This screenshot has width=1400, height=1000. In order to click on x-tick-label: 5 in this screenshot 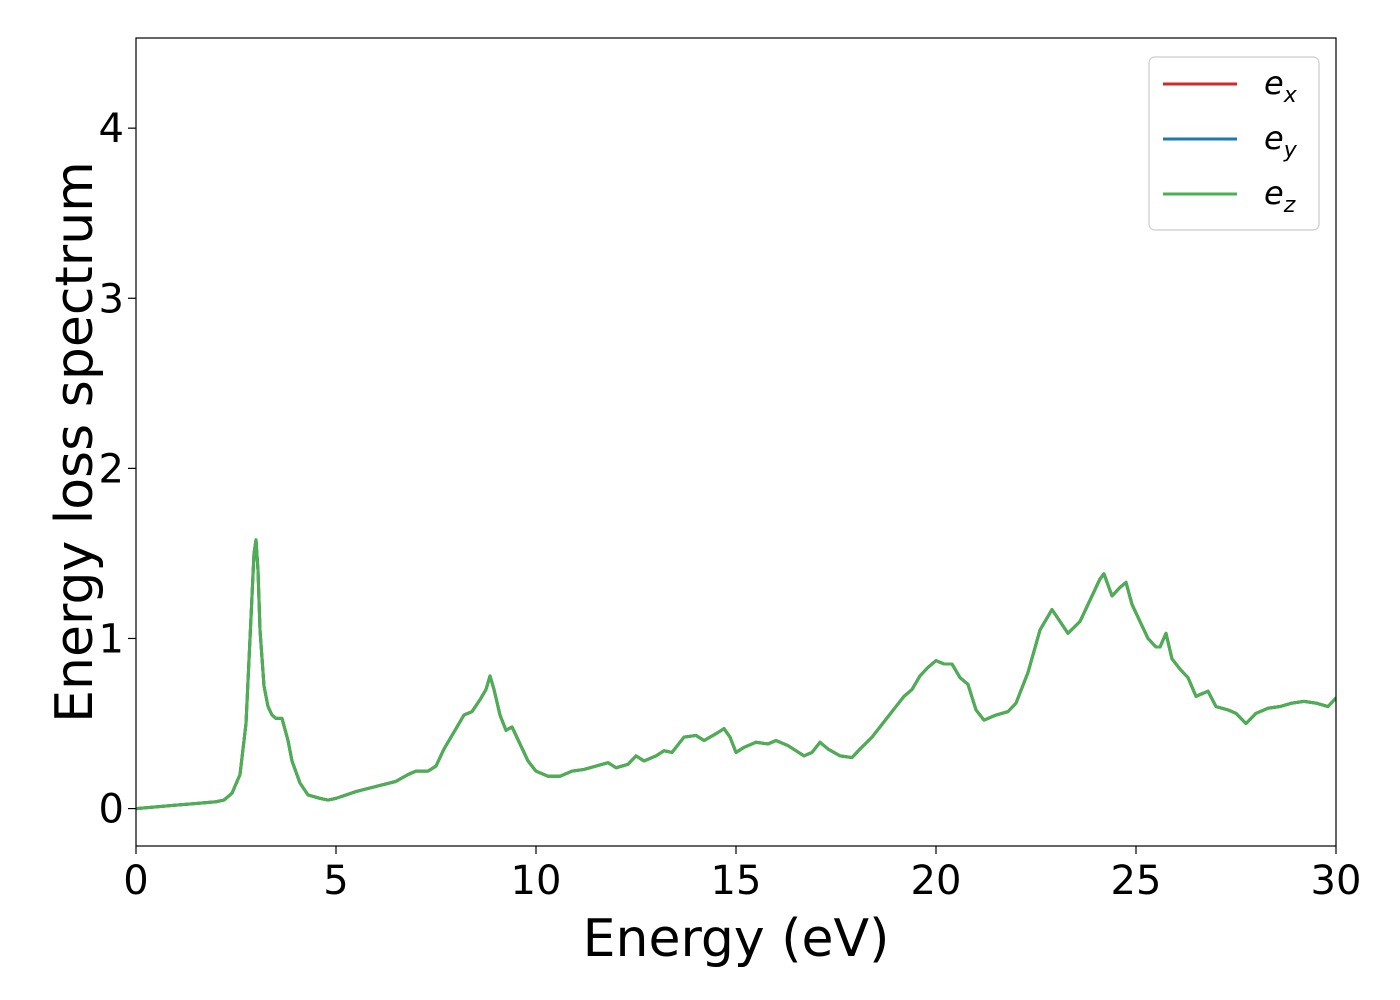, I will do `click(335, 881)`.